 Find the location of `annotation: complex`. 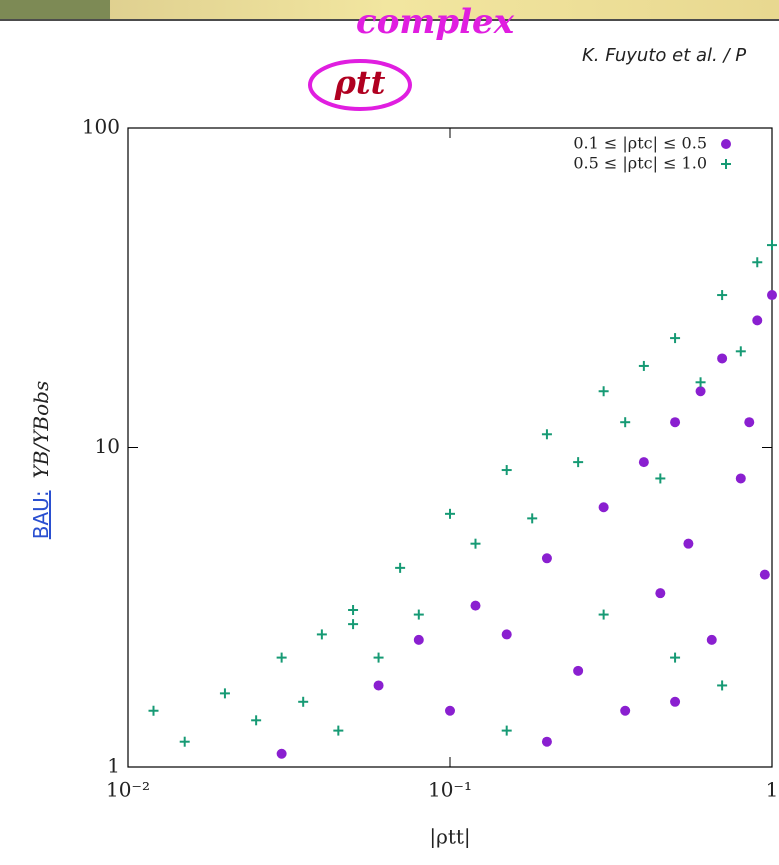

annotation: complex is located at coordinates (435, 22).